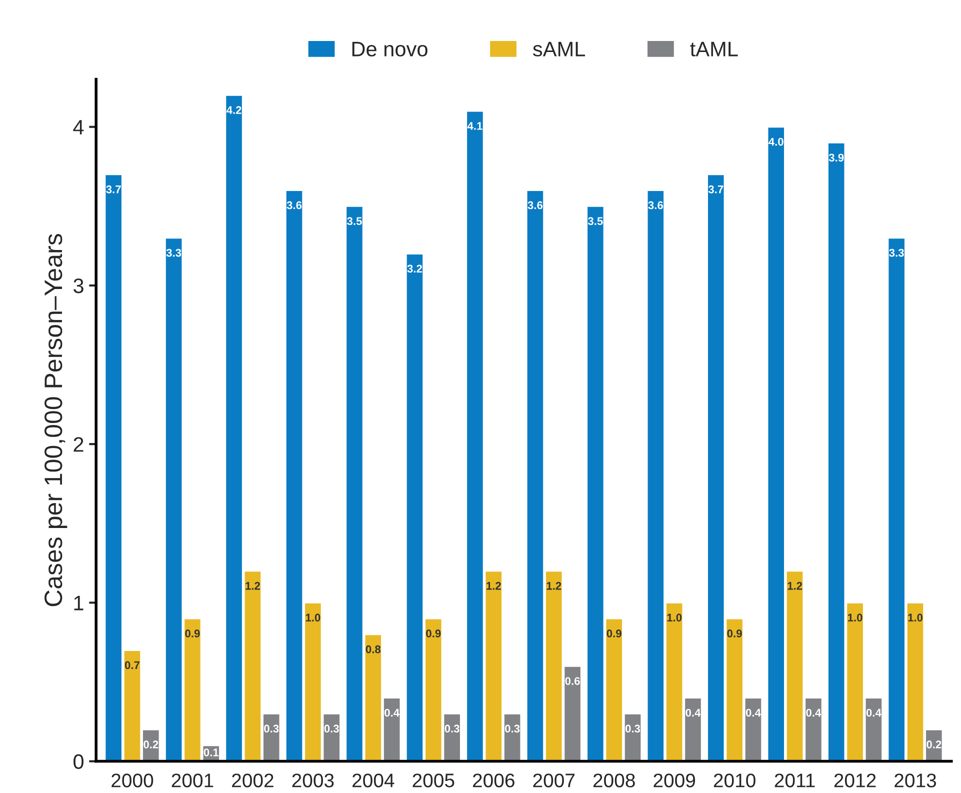 The height and width of the screenshot is (793, 961). Describe the element at coordinates (373, 781) in the screenshot. I see `x-tick-label: 2004` at that location.